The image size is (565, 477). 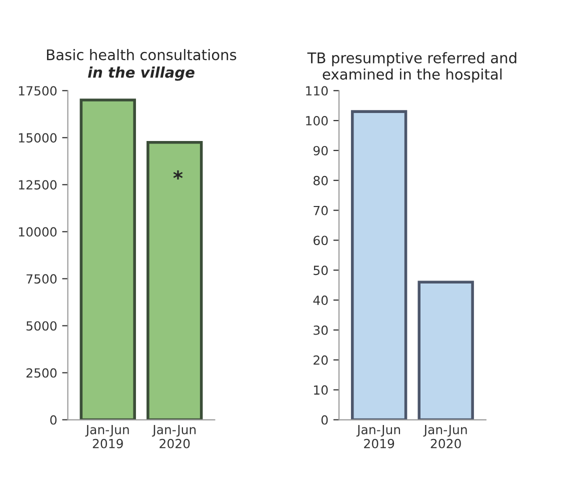 I want to click on y-tick-label: 50, so click(x=321, y=271).